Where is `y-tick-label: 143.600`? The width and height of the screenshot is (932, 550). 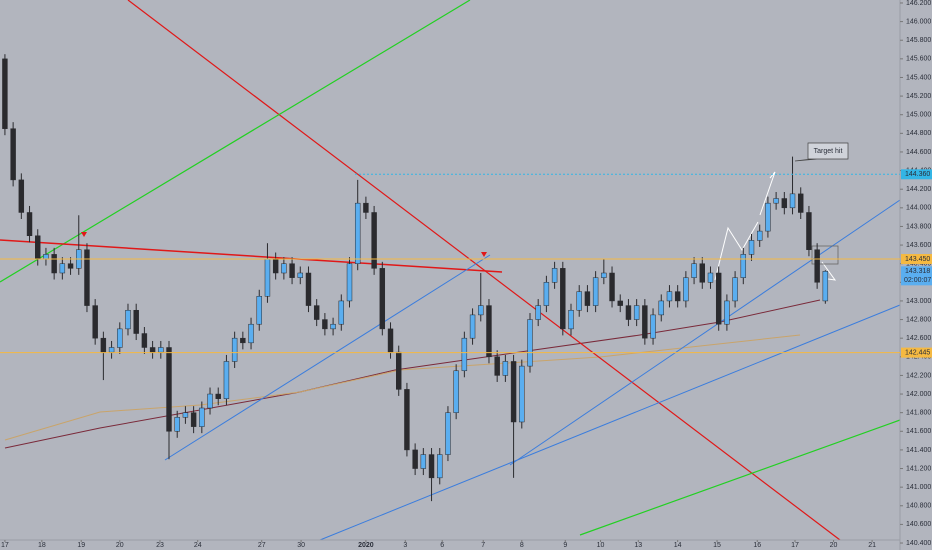
y-tick-label: 143.600 is located at coordinates (918, 245).